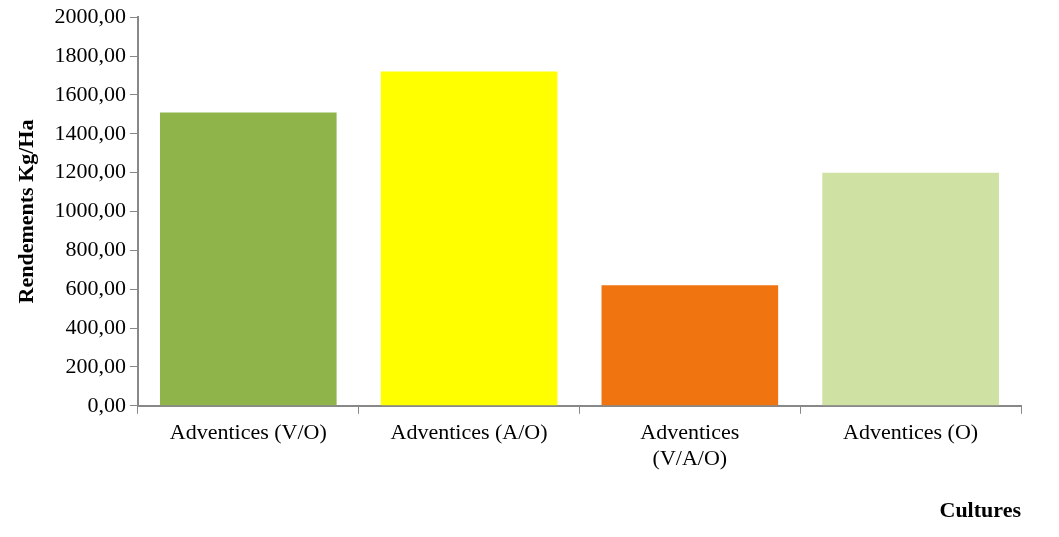 The height and width of the screenshot is (537, 1059). I want to click on x-tick-label: Adventices (A/O), so click(469, 431).